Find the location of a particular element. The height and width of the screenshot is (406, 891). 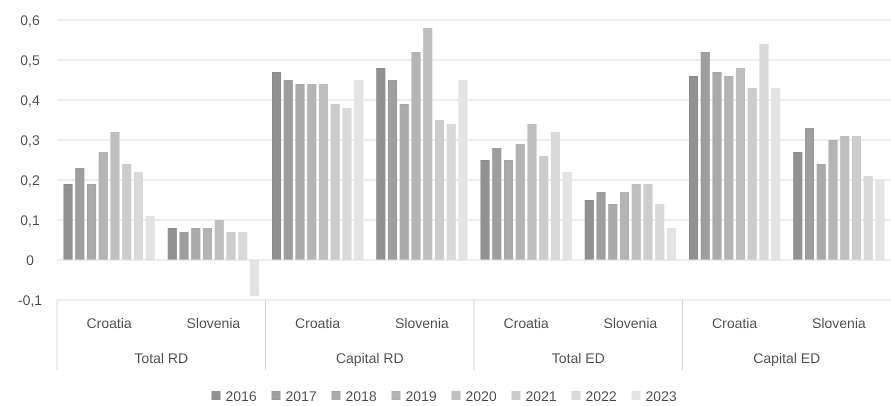

text: Total RD is located at coordinates (161, 358).